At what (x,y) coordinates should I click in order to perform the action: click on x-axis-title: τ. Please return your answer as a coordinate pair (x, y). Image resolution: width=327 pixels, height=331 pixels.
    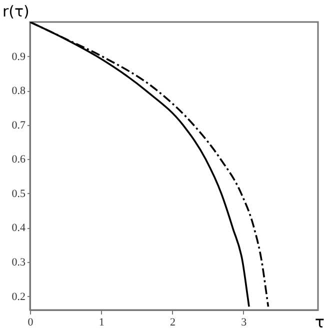
    Looking at the image, I should click on (319, 321).